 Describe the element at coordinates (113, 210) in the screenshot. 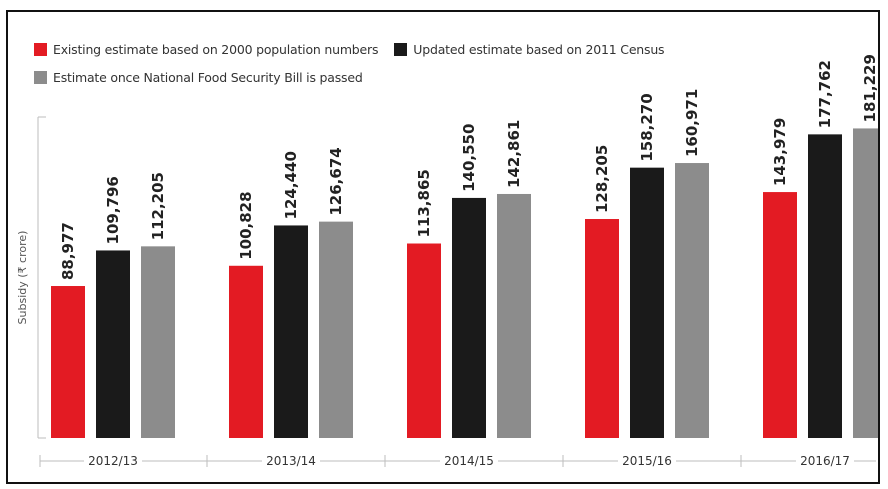

I see `data-label-2012-13-series-2: 109,796` at that location.